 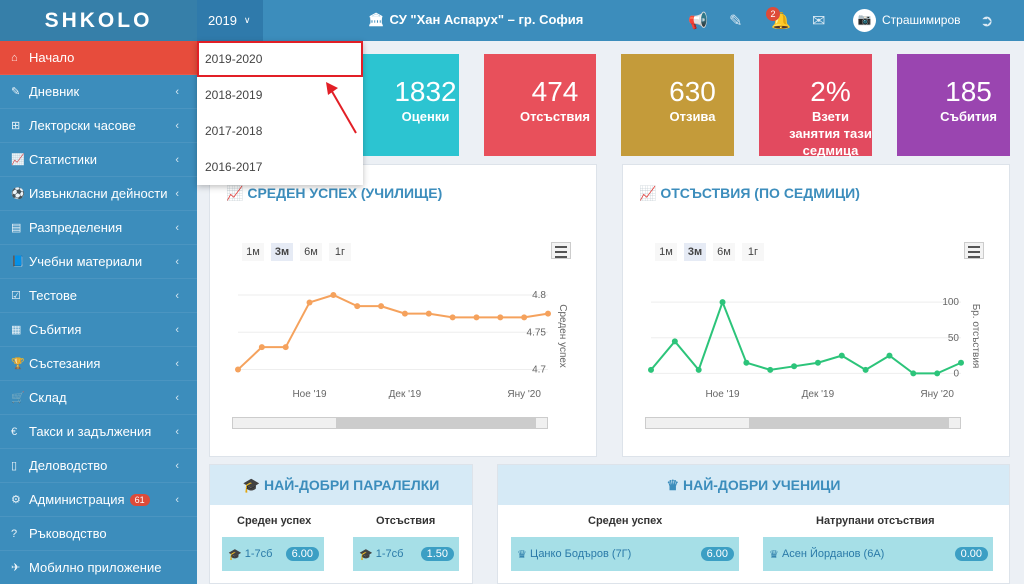 What do you see at coordinates (539, 370) in the screenshot?
I see `y-tick-label: 4.7` at bounding box center [539, 370].